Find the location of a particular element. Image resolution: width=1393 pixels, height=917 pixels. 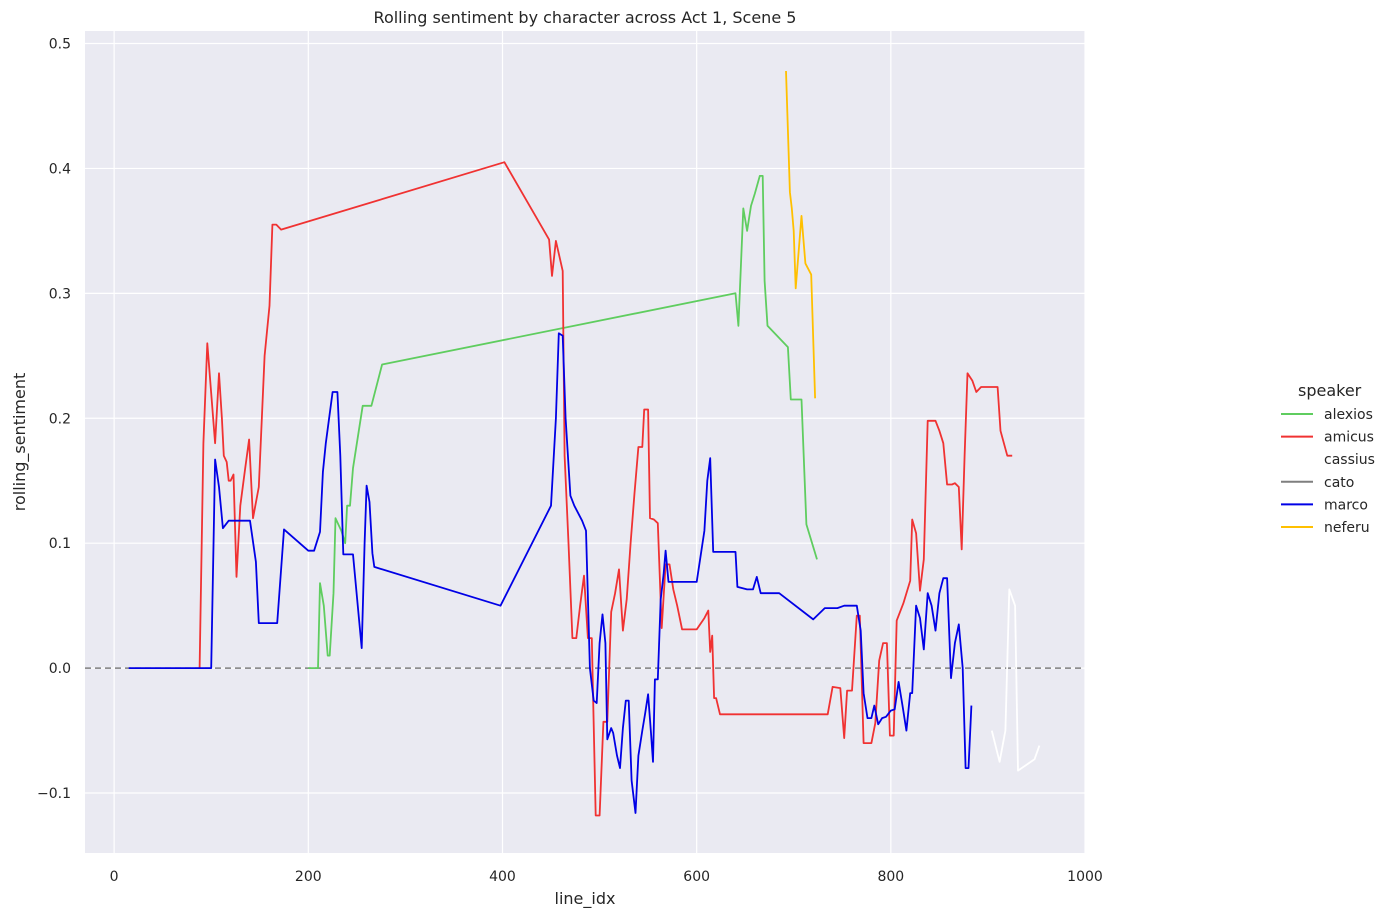

legend-items: alexios amicus cassius cato marco neferu is located at coordinates (1328, 471).